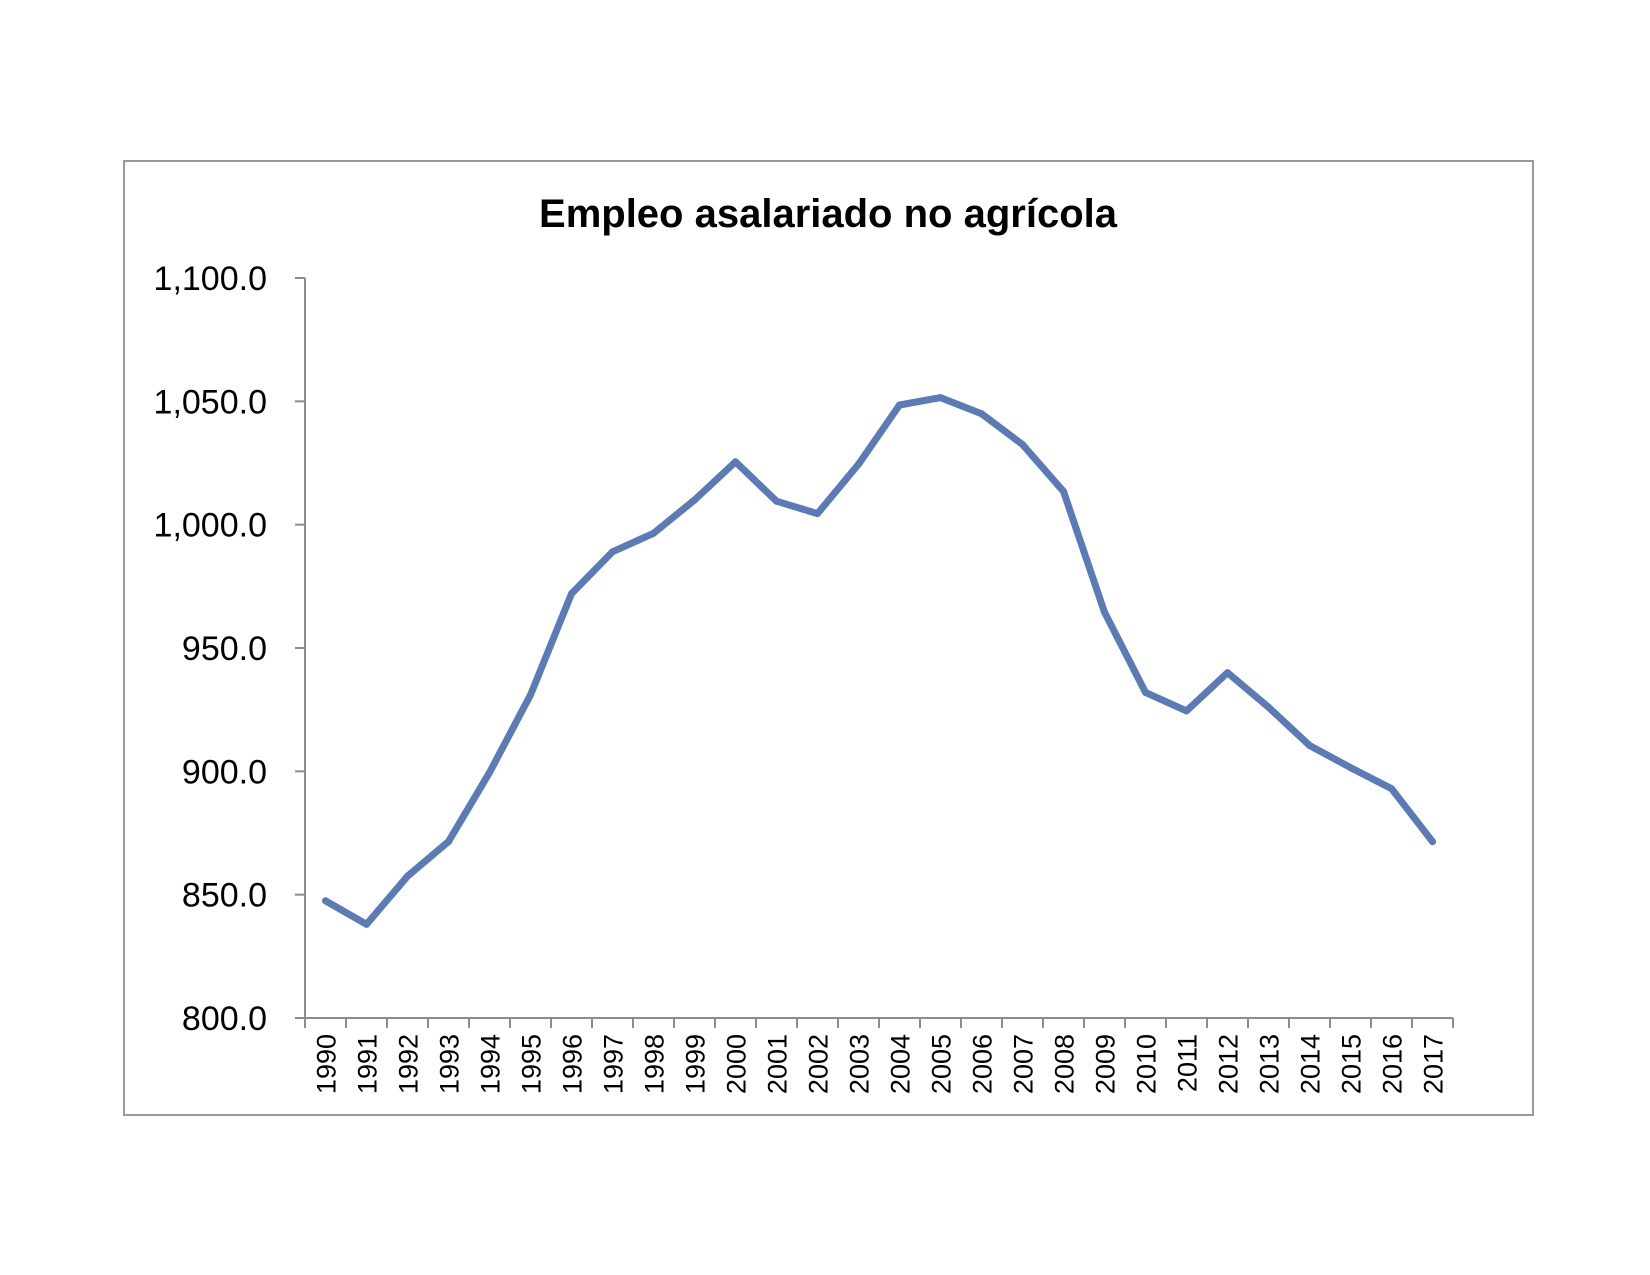 This screenshot has width=1650, height=1275. Describe the element at coordinates (491, 1064) in the screenshot. I see `x-tick-label: 1994` at that location.